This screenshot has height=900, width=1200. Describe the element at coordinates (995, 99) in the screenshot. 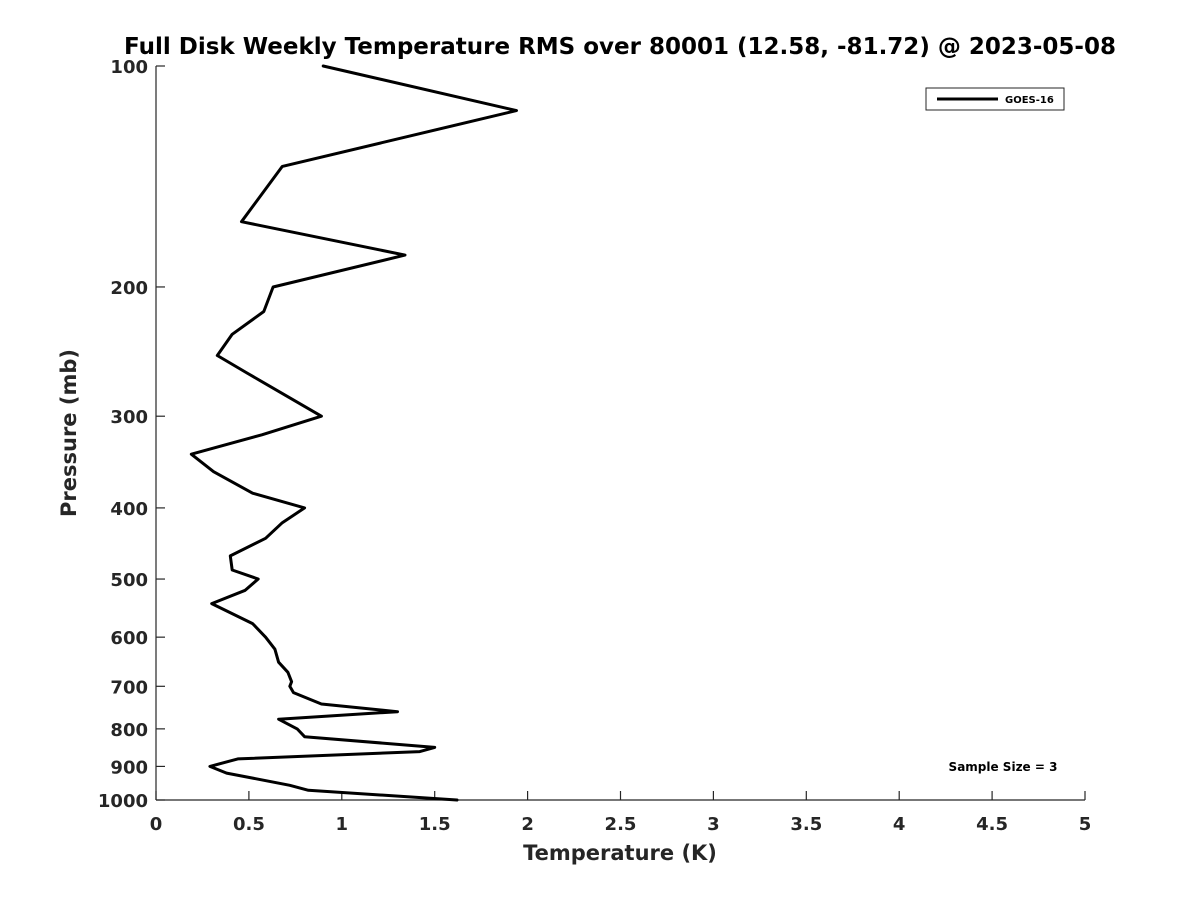

I see `legend: GOES-16` at that location.